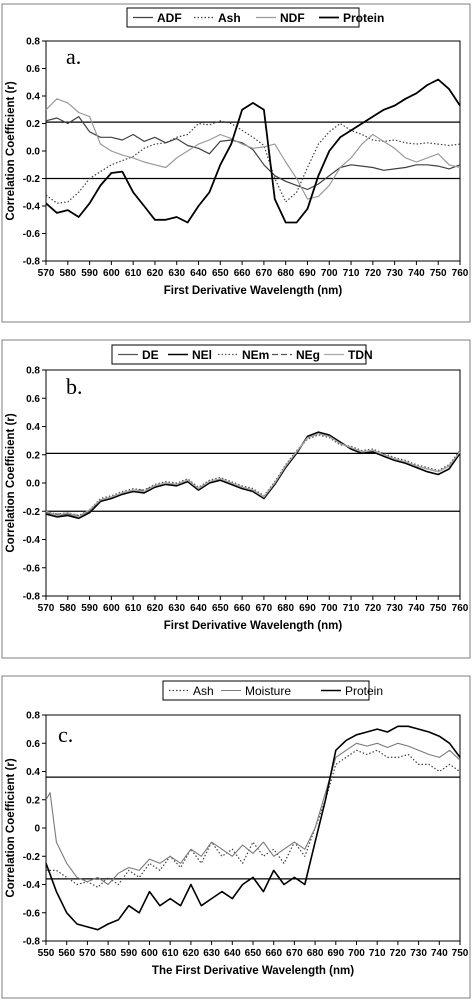 The width and height of the screenshot is (473, 1005). Describe the element at coordinates (253, 953) in the screenshot. I see `x-tick-label: 650` at that location.